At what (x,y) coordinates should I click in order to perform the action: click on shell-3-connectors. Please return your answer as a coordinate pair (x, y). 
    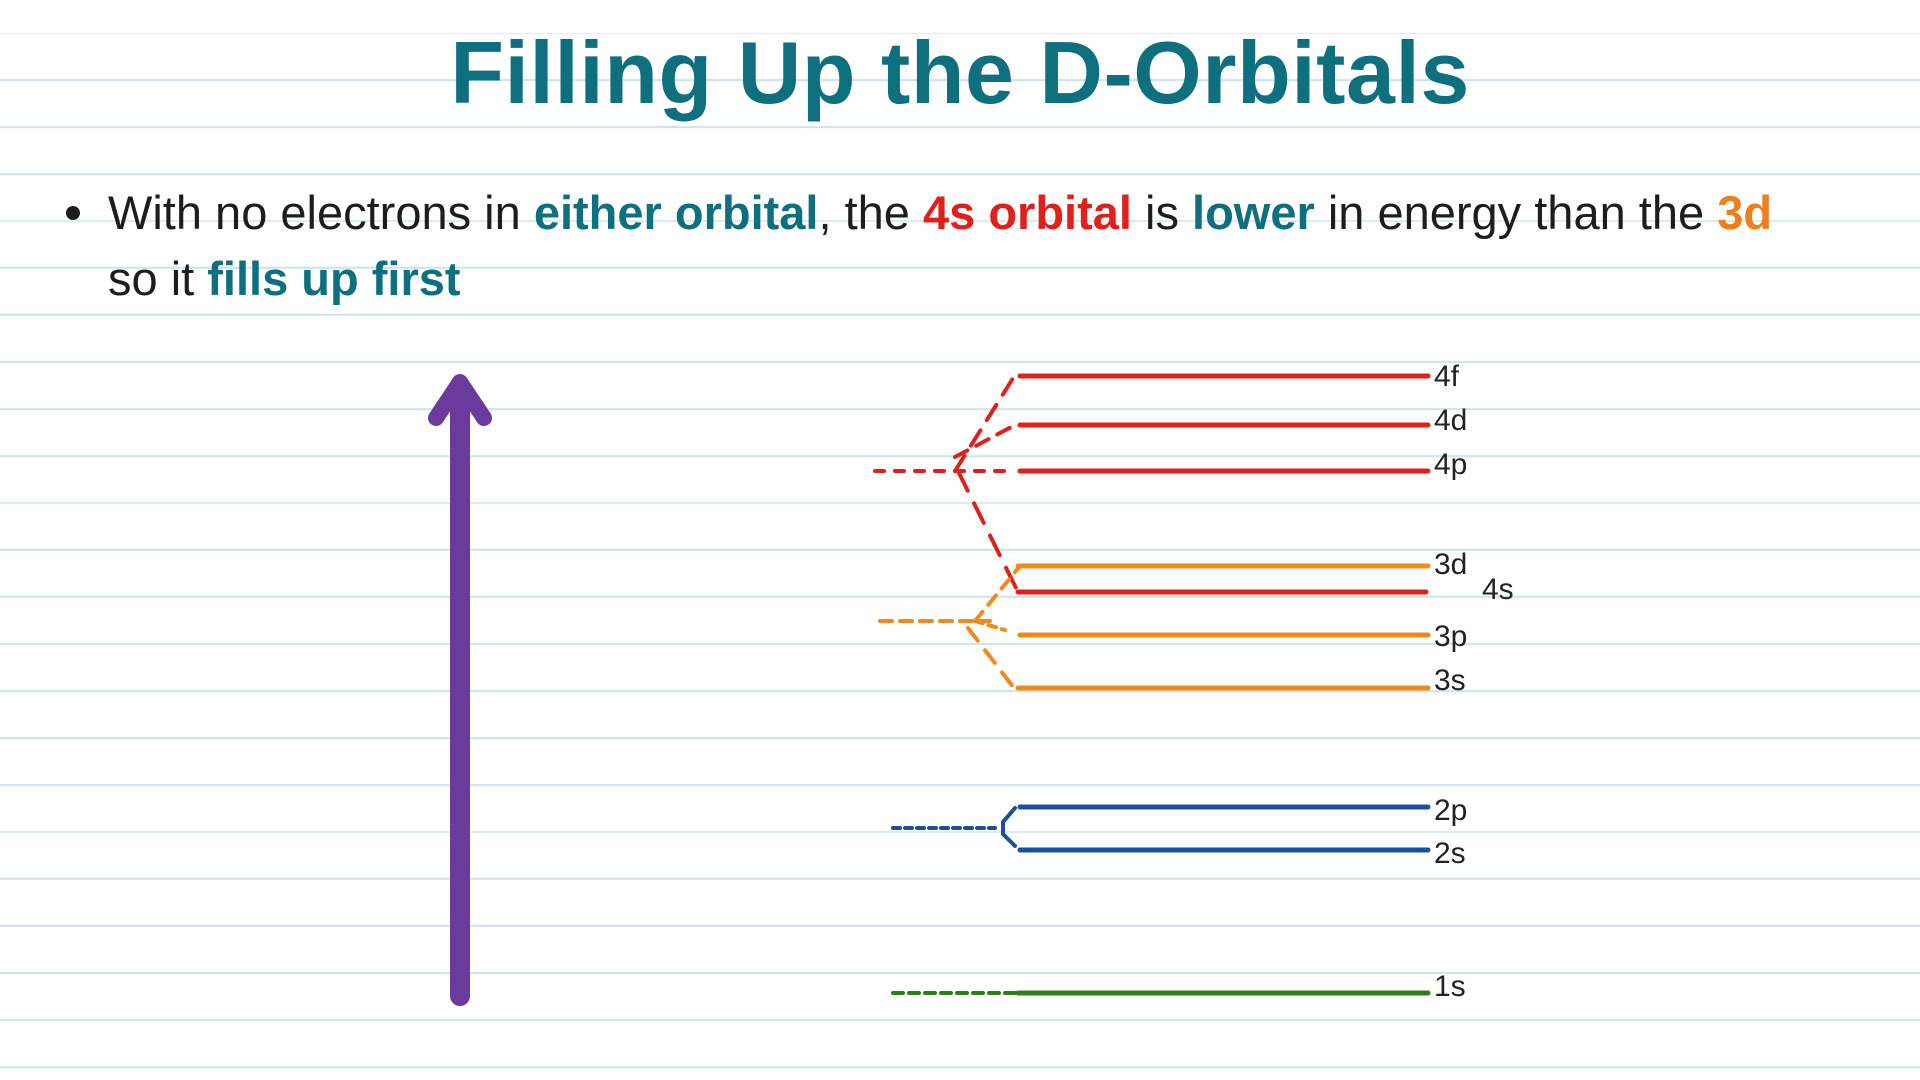
    Looking at the image, I should click on (950, 627).